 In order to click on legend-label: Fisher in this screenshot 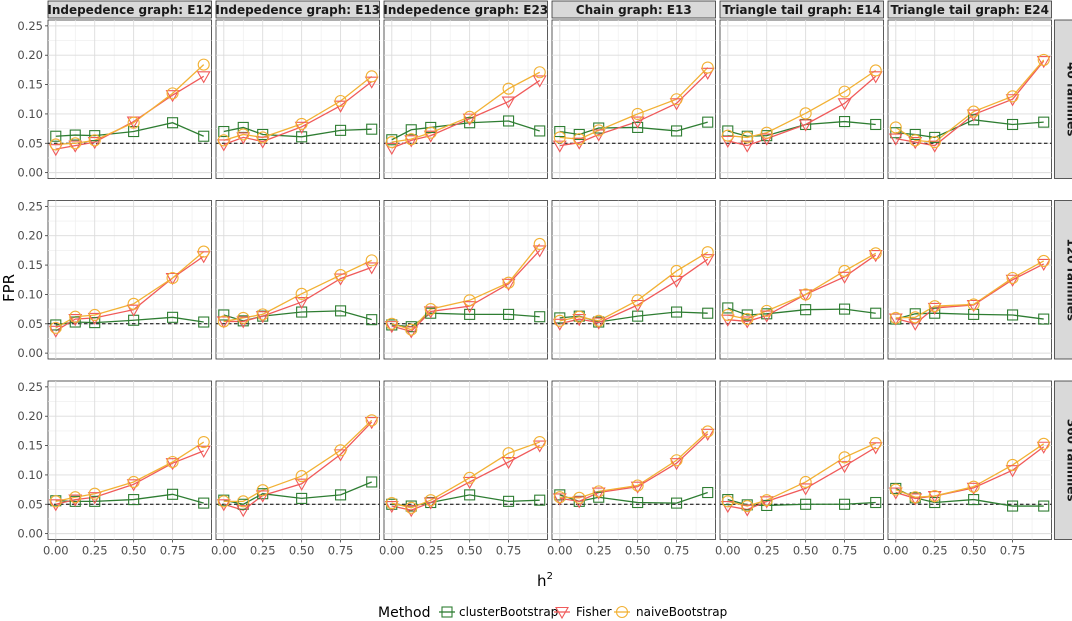, I will do `click(594, 612)`.